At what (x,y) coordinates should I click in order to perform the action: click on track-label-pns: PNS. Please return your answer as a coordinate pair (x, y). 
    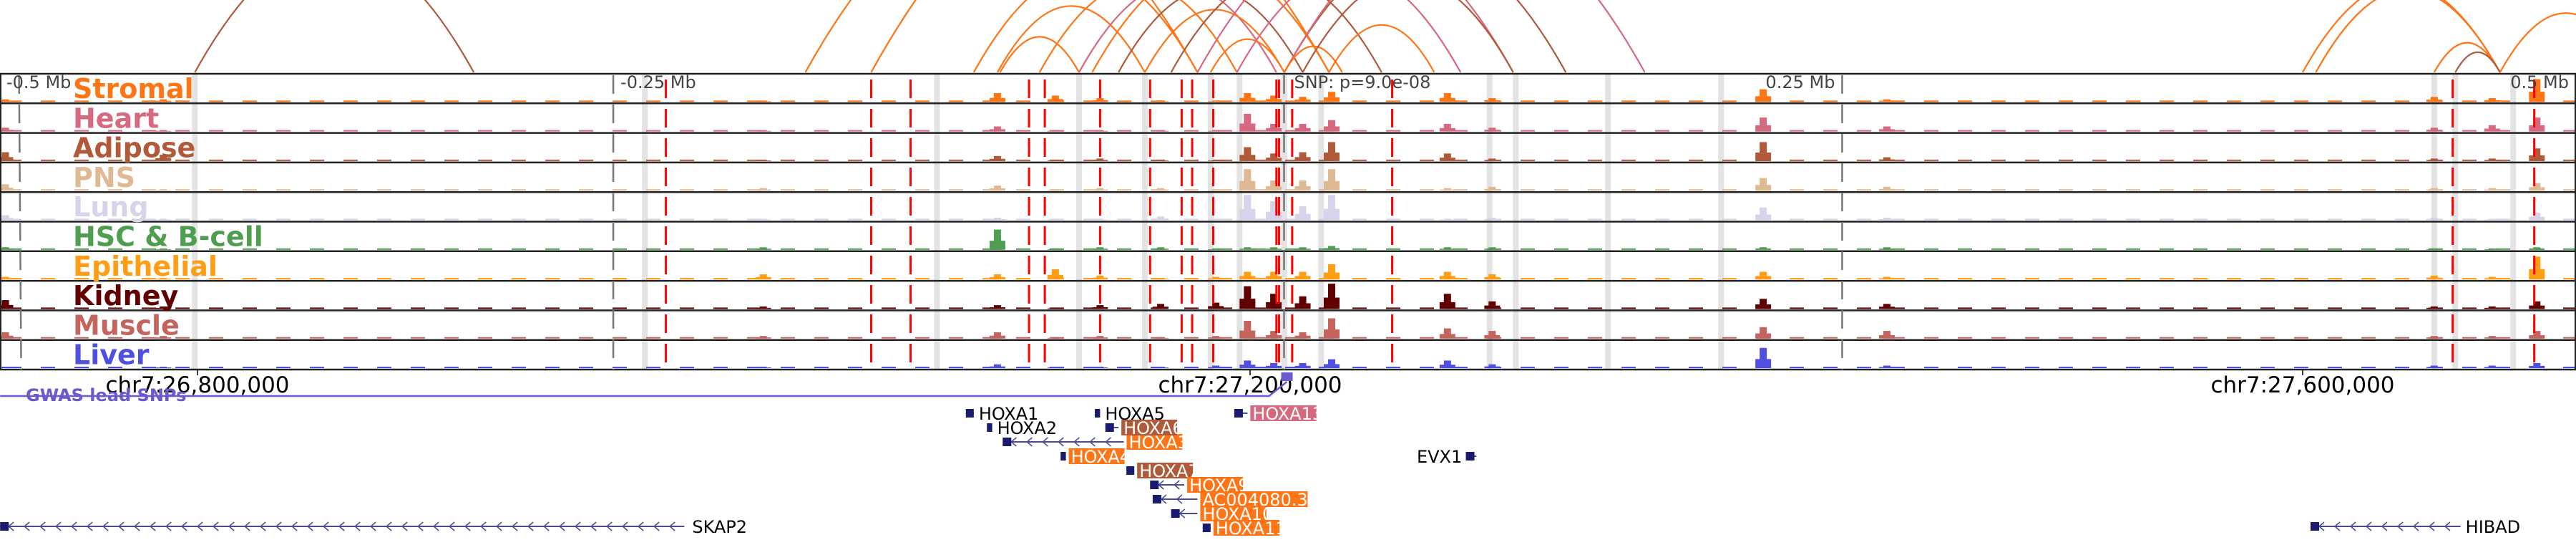
    Looking at the image, I should click on (104, 177).